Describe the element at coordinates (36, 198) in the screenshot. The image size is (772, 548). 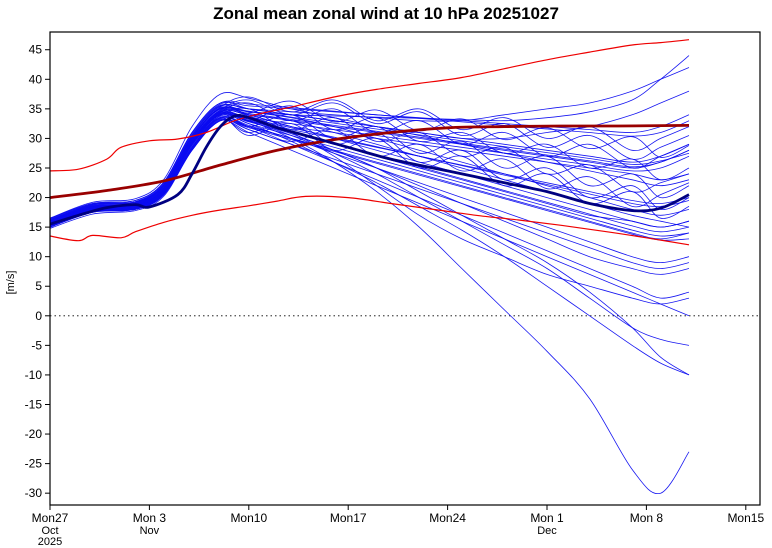
I see `y-tick-label: 20` at that location.